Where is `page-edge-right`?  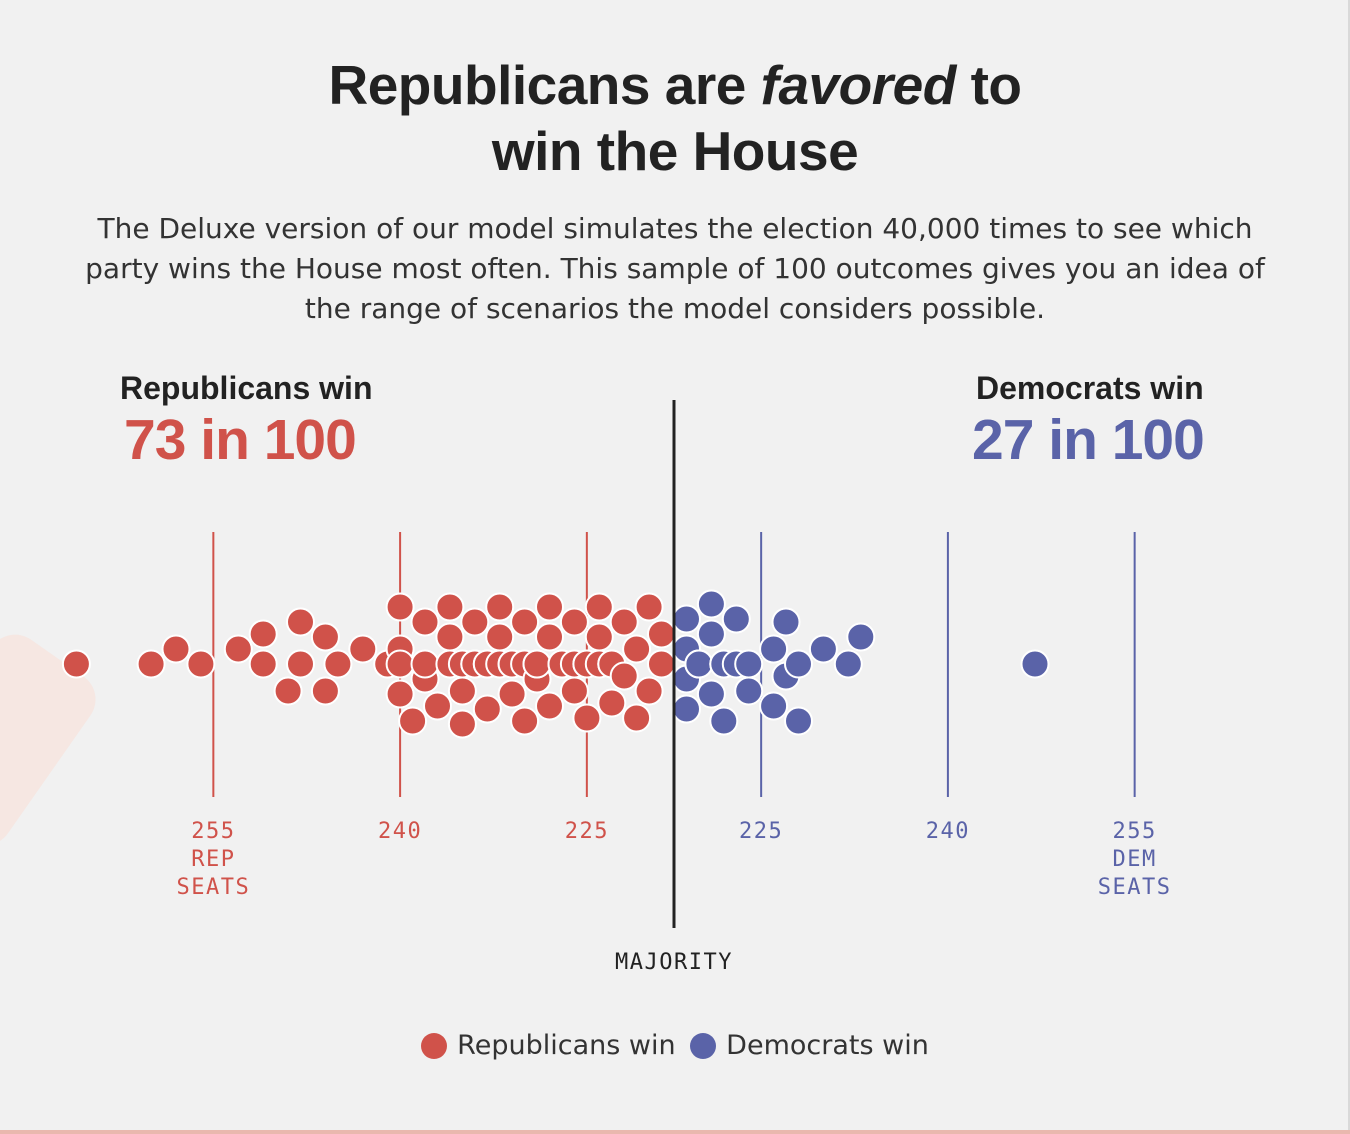
page-edge-right is located at coordinates (1349, 567).